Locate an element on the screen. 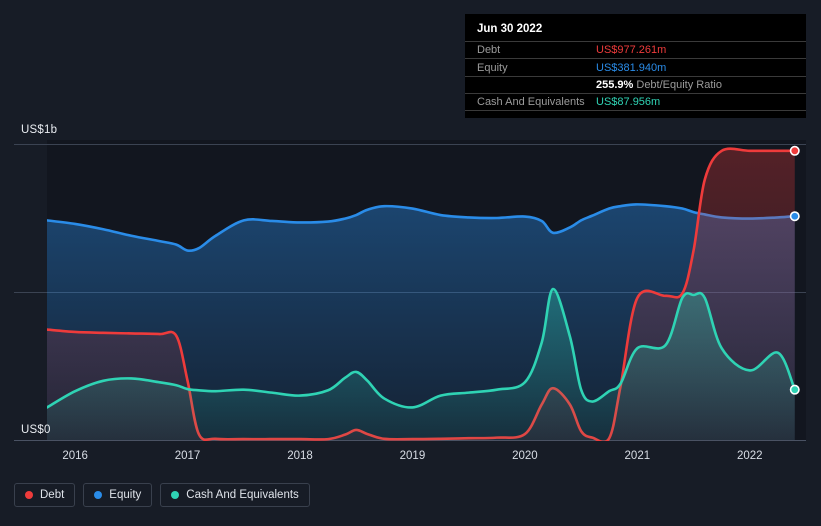 This screenshot has width=821, height=526. legend-item-equity: Equity is located at coordinates (118, 495).